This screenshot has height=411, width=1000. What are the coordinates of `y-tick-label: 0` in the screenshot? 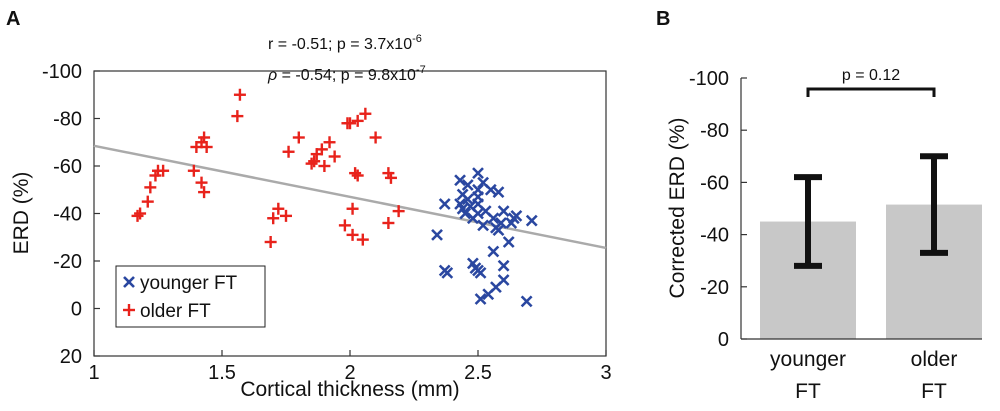 It's located at (76, 310).